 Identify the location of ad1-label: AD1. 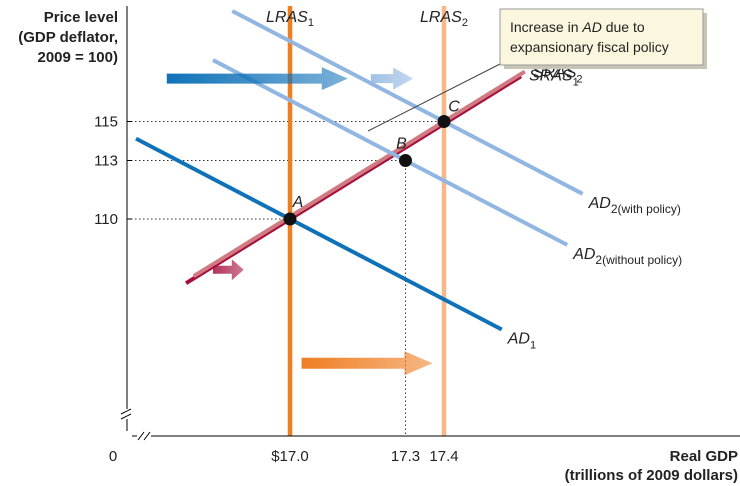
(521, 340).